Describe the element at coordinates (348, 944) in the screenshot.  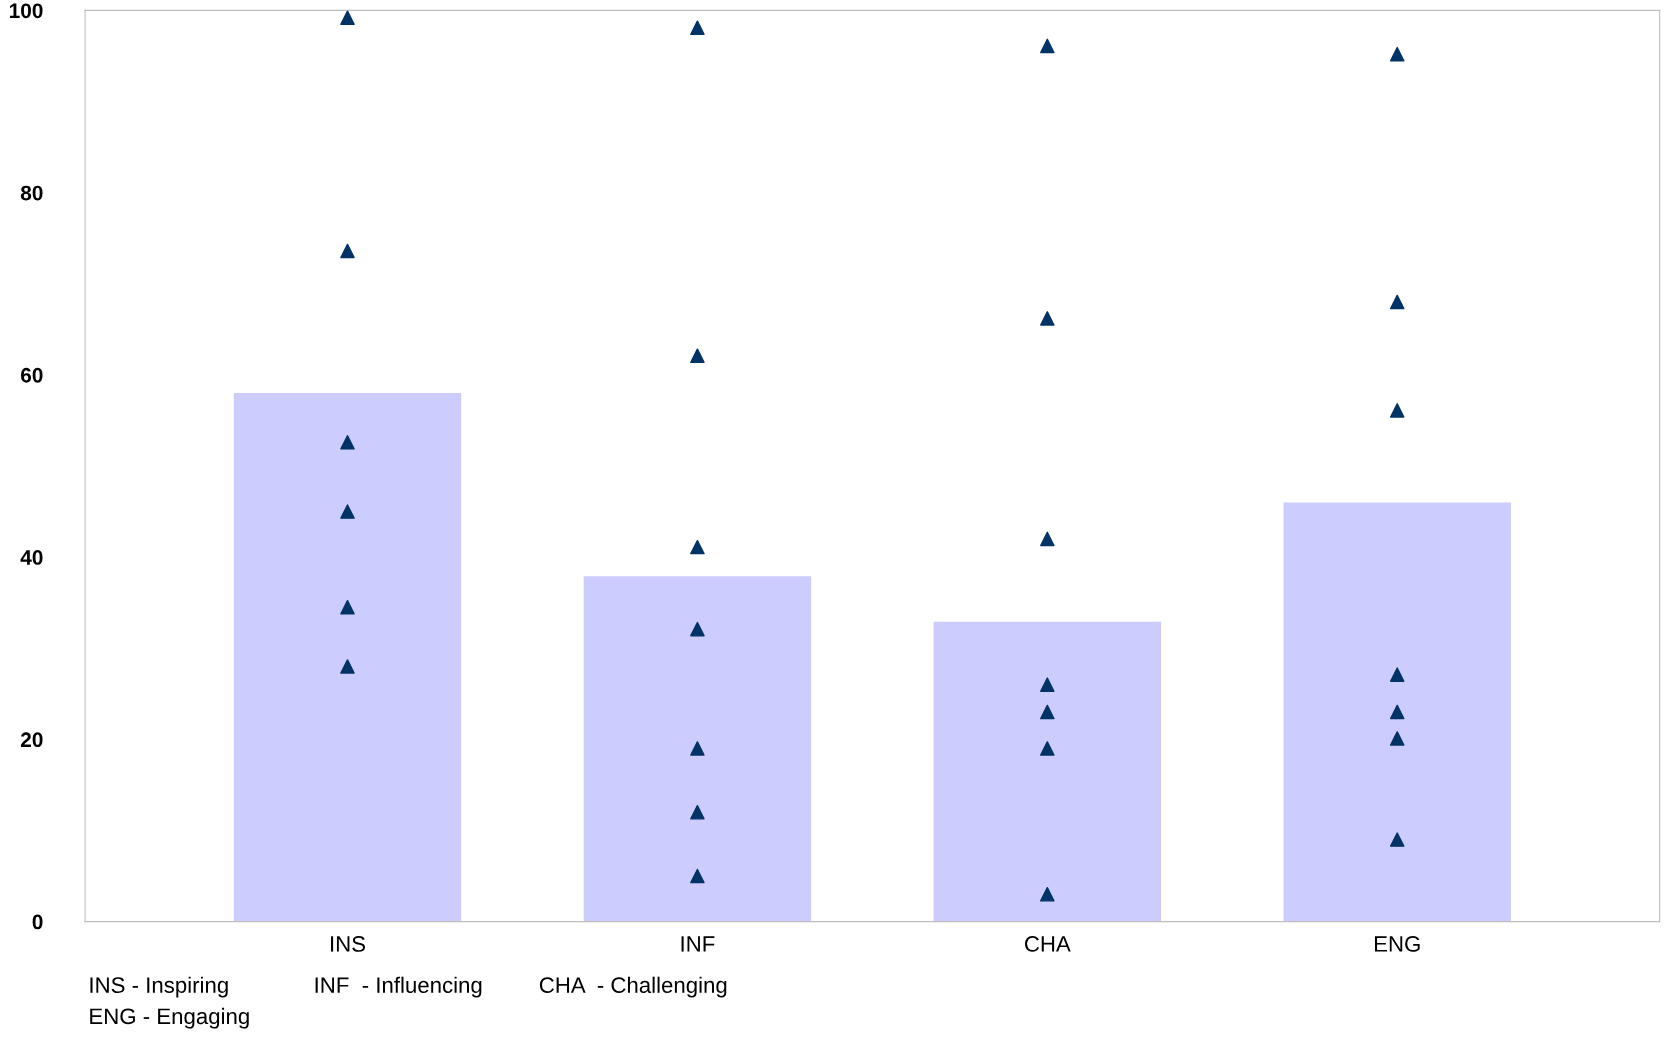
I see `x-tick-label: INS` at that location.